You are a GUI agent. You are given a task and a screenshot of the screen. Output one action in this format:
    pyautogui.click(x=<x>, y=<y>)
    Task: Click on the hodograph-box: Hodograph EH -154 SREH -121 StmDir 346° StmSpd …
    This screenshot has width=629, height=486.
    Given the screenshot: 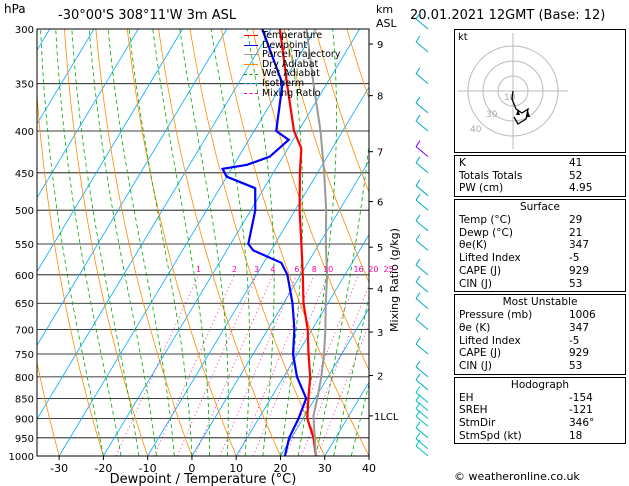 What is the action you would take?
    pyautogui.click(x=540, y=410)
    